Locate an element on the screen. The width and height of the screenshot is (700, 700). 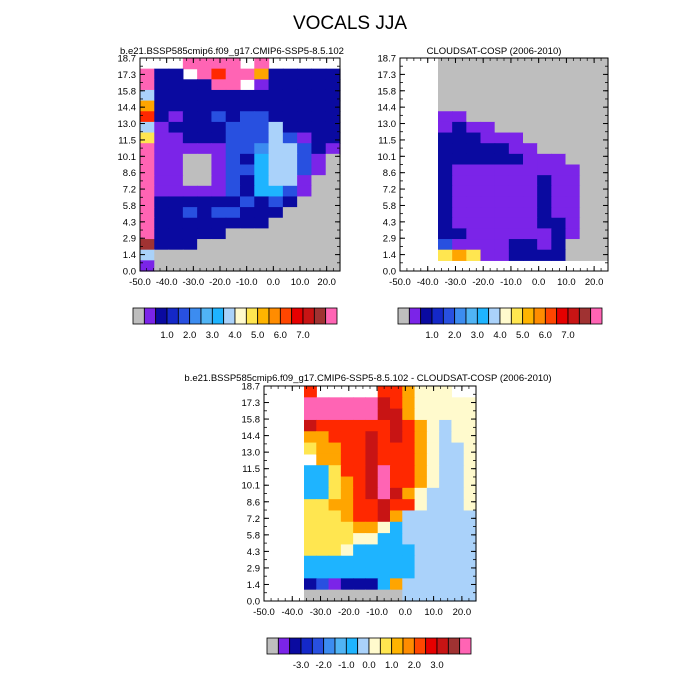
x-tick-label: 0.0 is located at coordinates (538, 282).